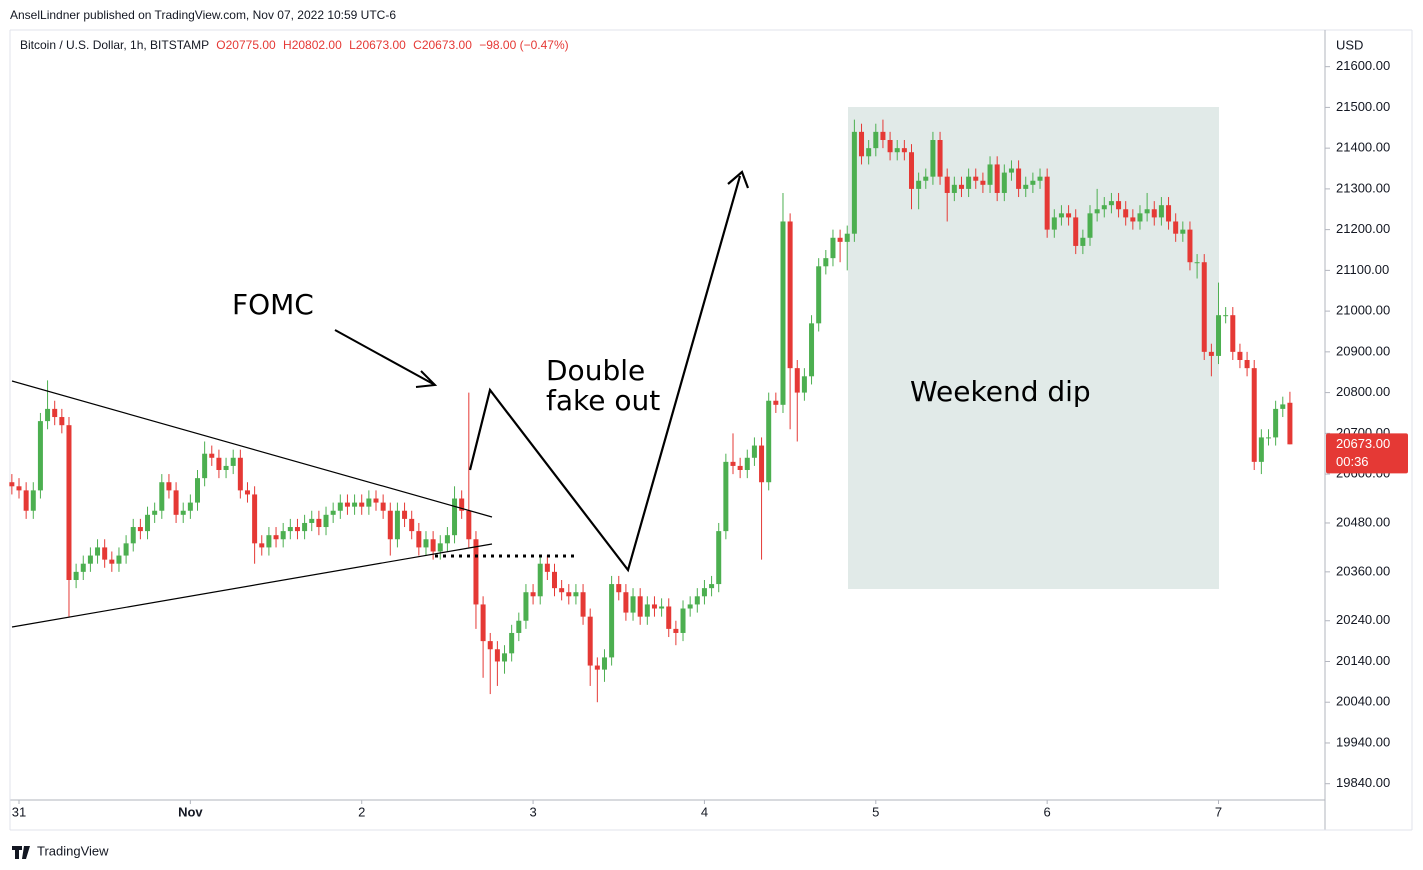 This screenshot has height=870, width=1423. I want to click on annotation: fake out, so click(603, 400).